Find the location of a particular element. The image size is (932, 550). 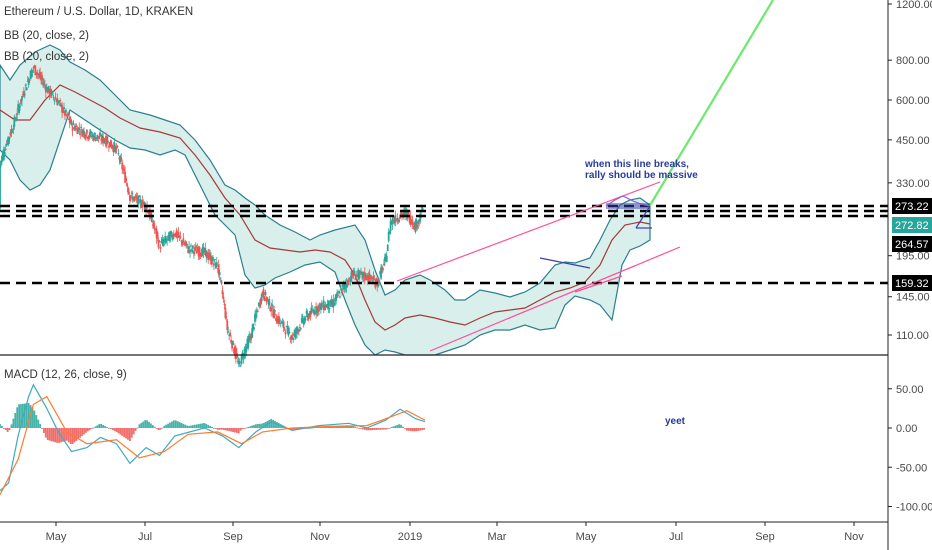

blue-trend-line is located at coordinates (565, 263).